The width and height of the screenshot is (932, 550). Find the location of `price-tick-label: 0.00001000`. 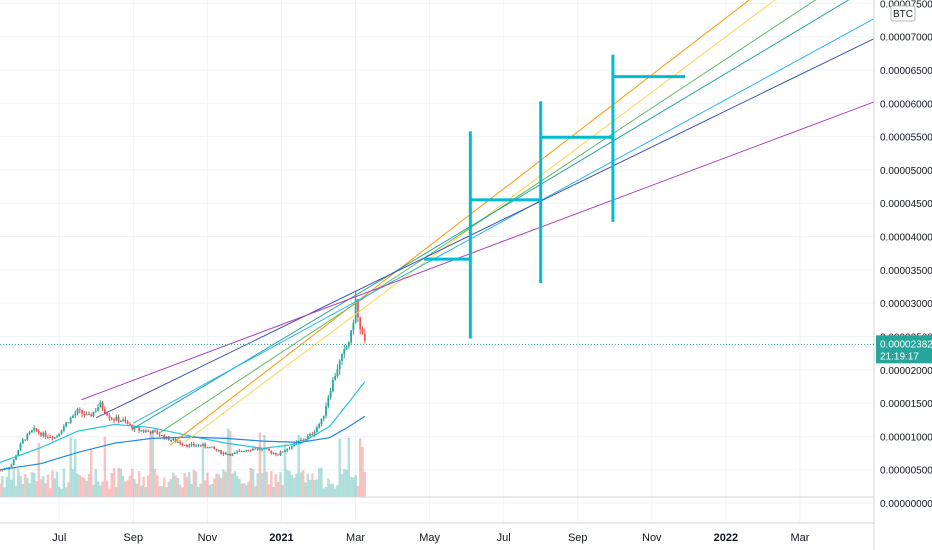

price-tick-label: 0.00001000 is located at coordinates (906, 437).